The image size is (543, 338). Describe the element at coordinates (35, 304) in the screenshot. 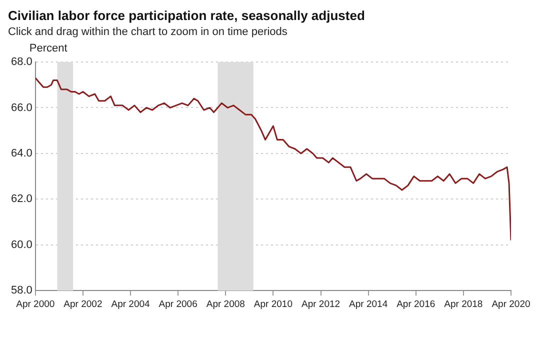

I see `x-tick-label: Apr 2000` at that location.